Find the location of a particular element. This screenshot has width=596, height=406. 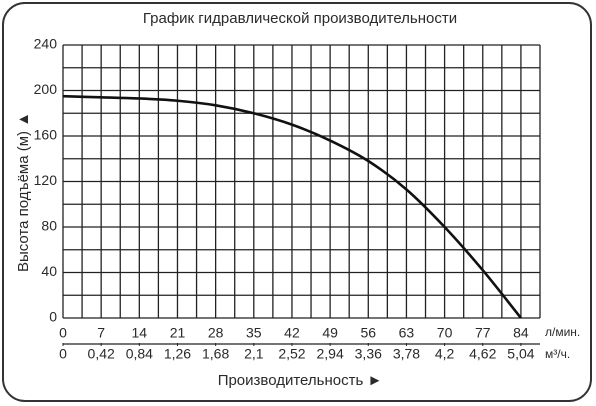

x2-tick-label: 0,84 is located at coordinates (139, 354).